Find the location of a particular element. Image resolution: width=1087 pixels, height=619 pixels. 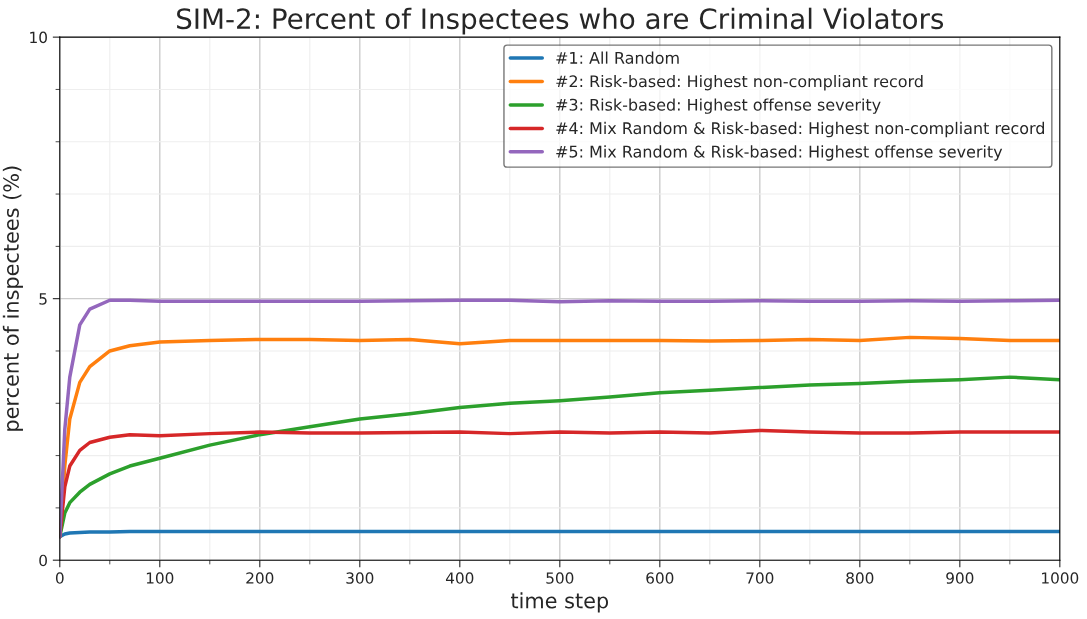

y-tick-label: 0 is located at coordinates (43, 560).